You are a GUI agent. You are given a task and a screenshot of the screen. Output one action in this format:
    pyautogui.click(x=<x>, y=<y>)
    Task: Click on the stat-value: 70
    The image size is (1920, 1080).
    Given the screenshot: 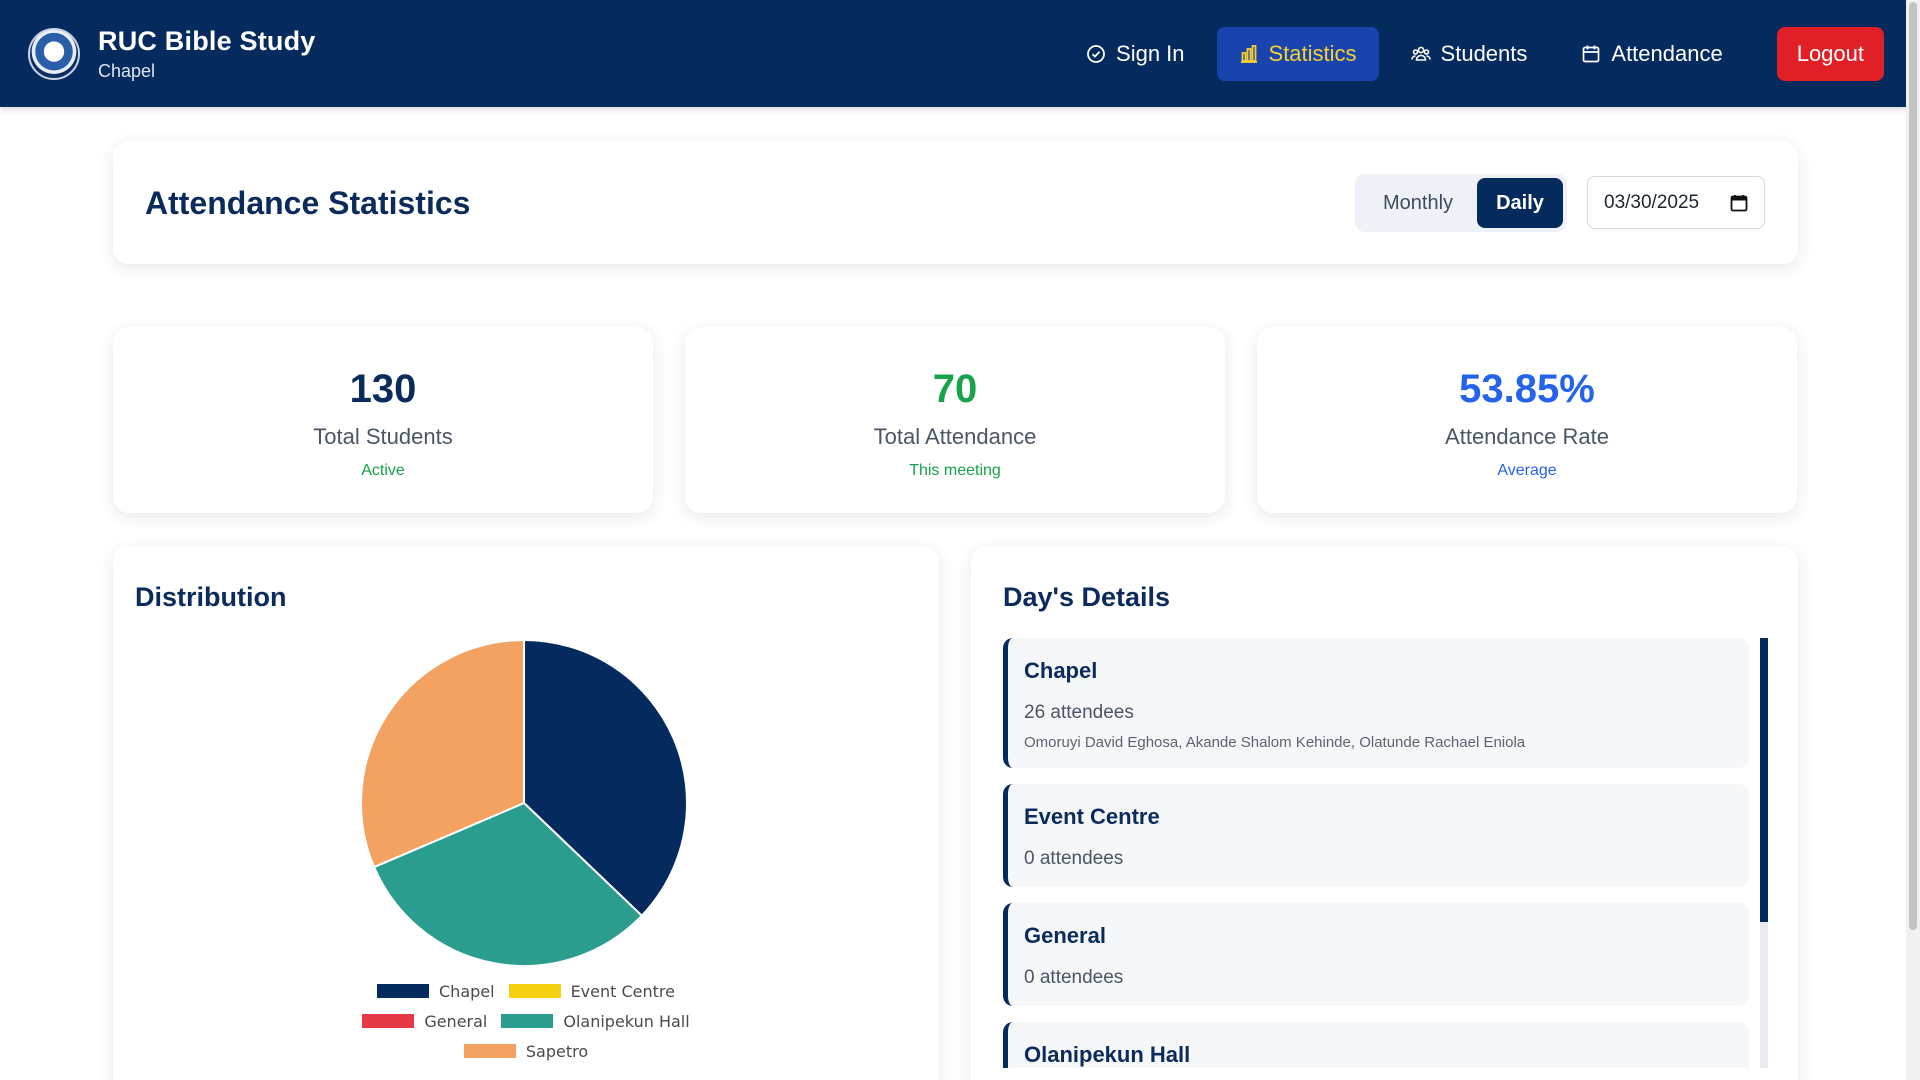 What is the action you would take?
    pyautogui.click(x=955, y=389)
    